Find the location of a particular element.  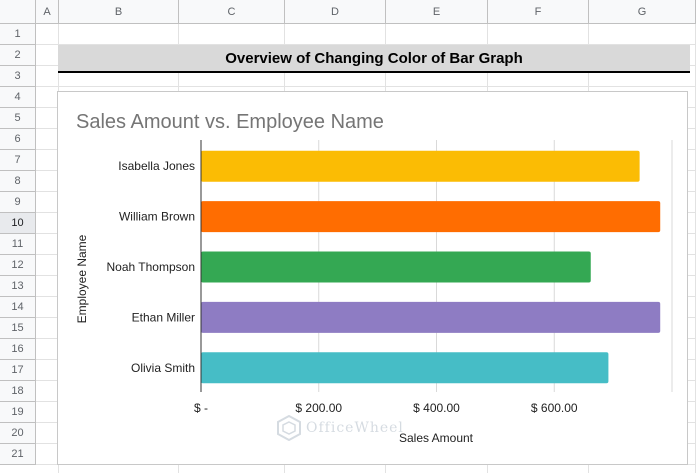

column-header-g: G is located at coordinates (642, 12).